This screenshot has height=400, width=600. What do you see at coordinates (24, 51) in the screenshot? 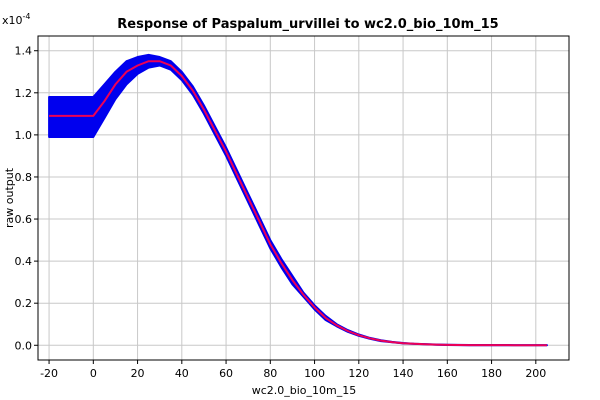
I see `y-tick-label: 1.4` at bounding box center [24, 51].